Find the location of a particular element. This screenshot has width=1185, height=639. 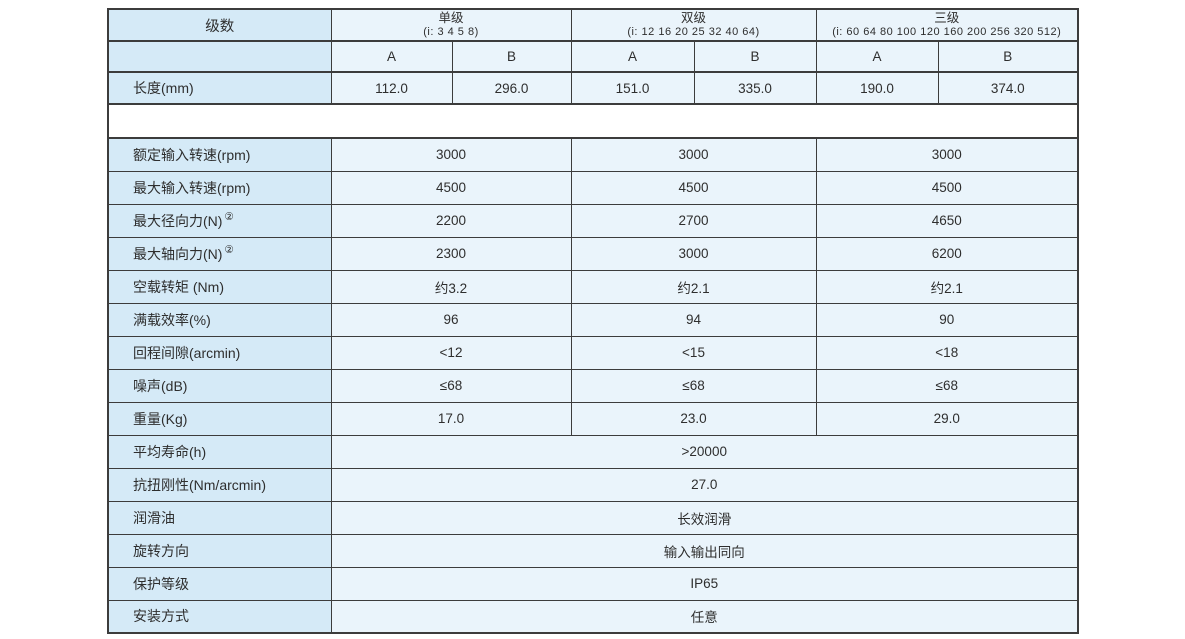

length-value: 190.0 is located at coordinates (877, 88).